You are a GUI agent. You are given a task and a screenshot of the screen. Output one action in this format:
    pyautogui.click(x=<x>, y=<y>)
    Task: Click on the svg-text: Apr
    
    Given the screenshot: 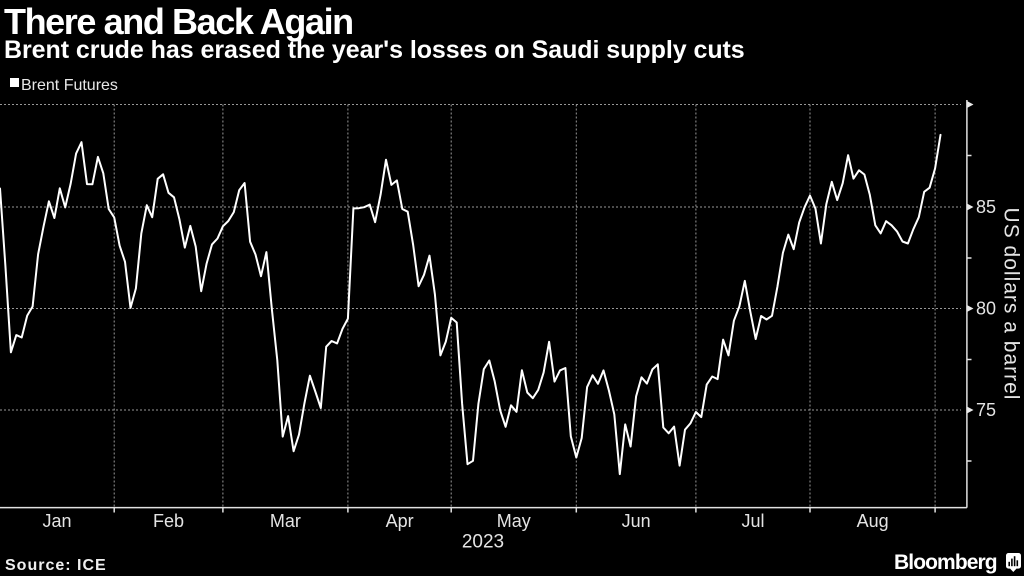 What is the action you would take?
    pyautogui.click(x=400, y=521)
    